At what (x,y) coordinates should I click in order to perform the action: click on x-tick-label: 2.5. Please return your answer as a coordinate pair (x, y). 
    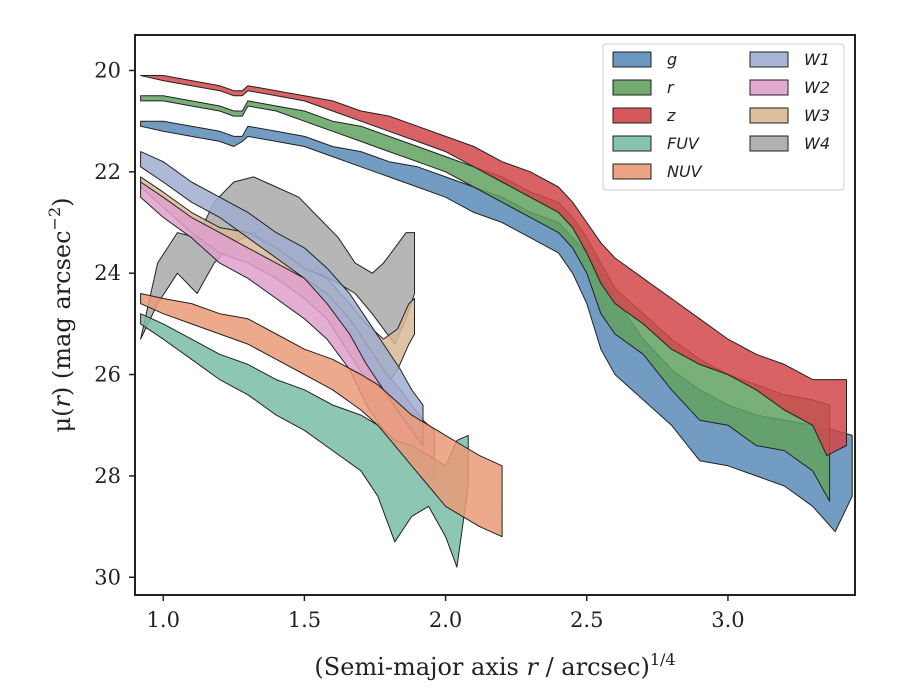
    Looking at the image, I should click on (586, 620).